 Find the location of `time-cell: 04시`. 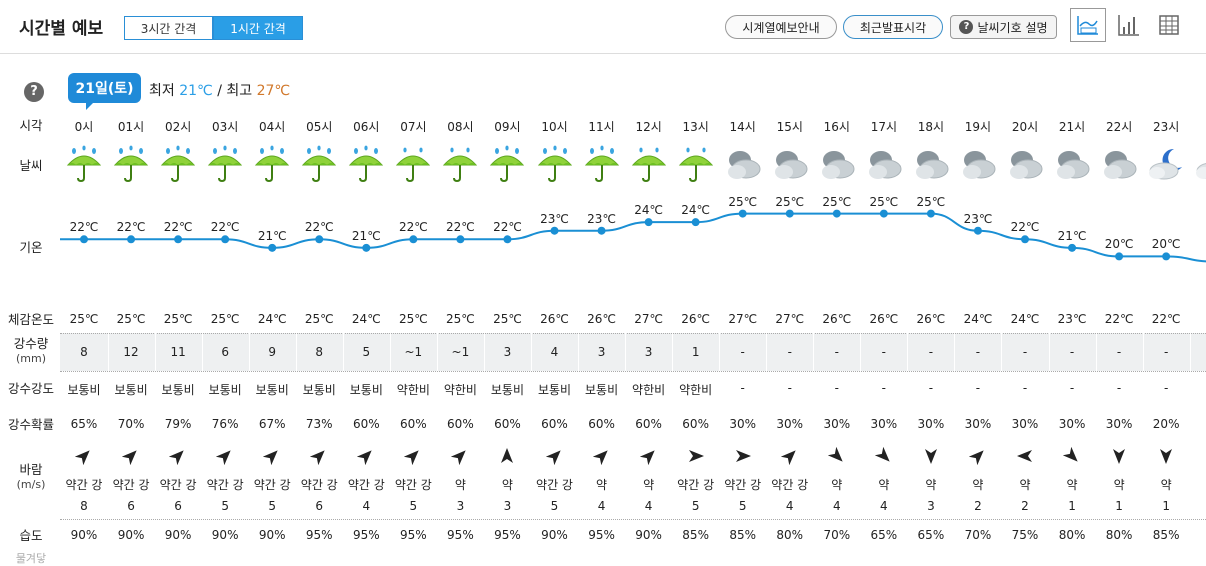

time-cell: 04시 is located at coordinates (272, 127).